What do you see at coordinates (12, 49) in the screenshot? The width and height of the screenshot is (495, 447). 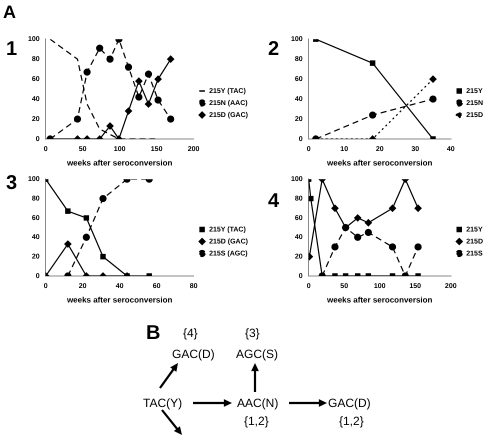 I see `chart-title: 1` at bounding box center [12, 49].